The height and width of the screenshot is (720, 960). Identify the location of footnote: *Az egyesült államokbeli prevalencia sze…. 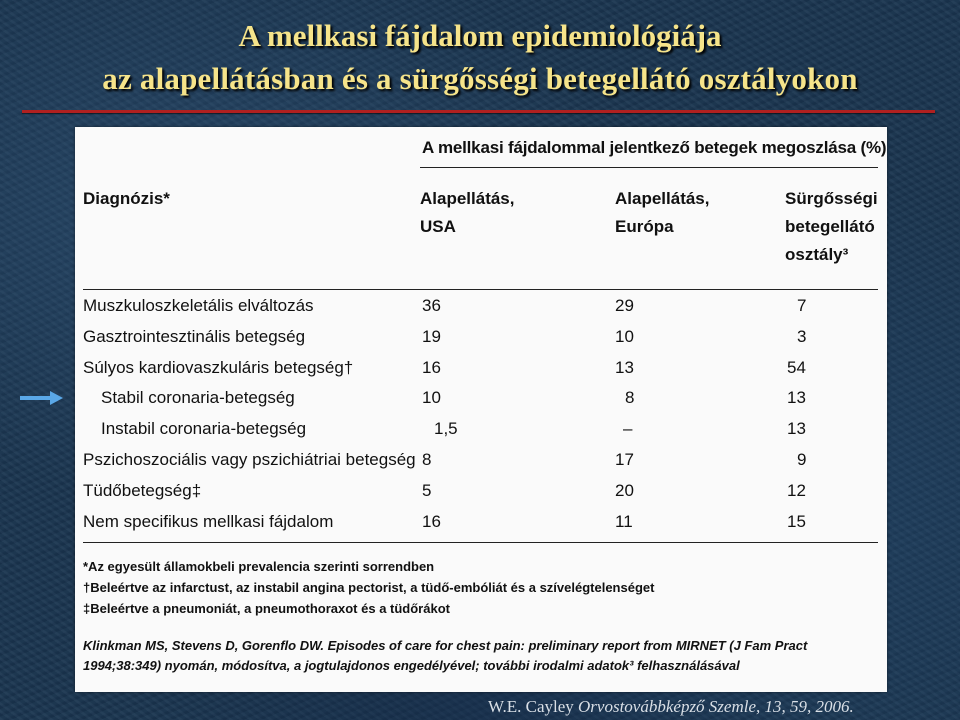
(259, 566).